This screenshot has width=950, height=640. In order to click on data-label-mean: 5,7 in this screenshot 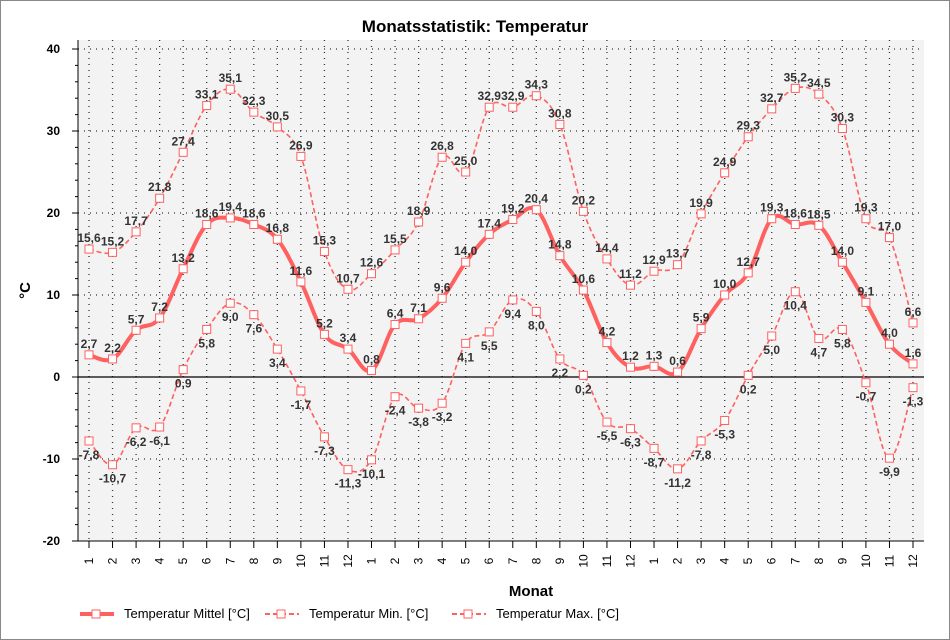, I will do `click(136, 319)`.